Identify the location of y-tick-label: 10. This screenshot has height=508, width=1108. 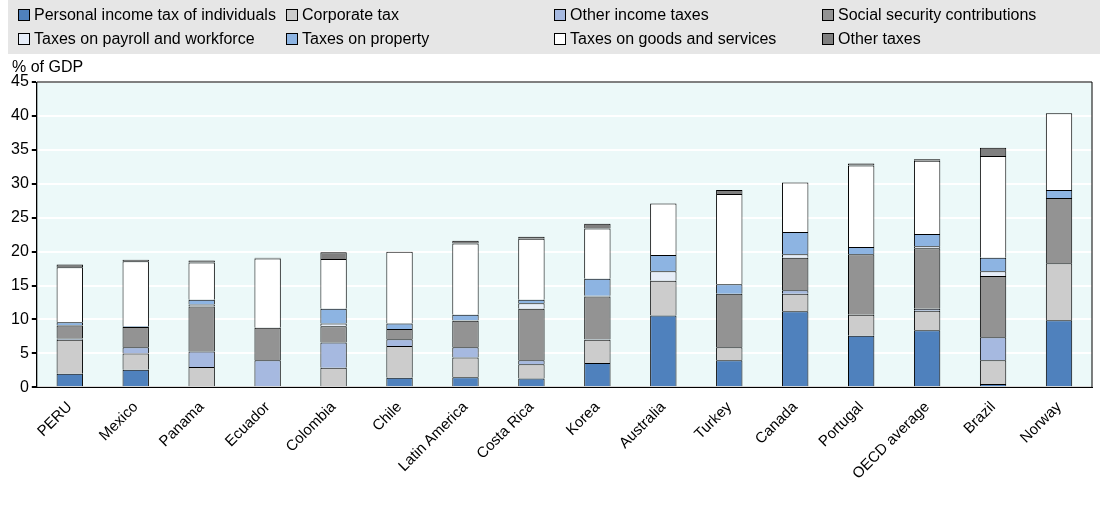
(20, 318).